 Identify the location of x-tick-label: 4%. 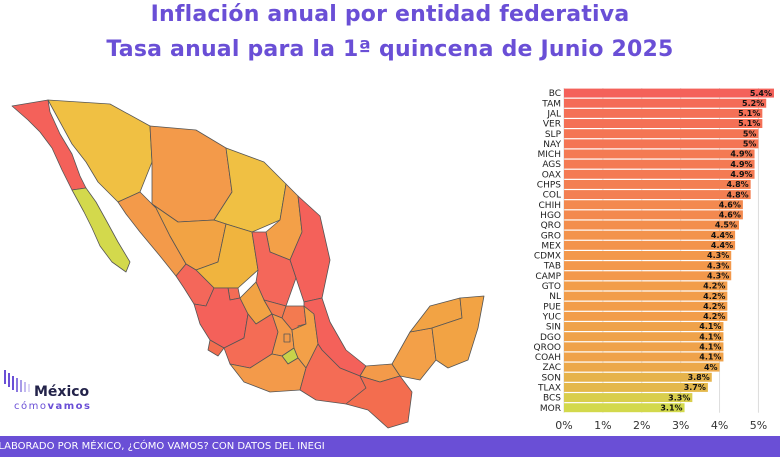
(719, 425).